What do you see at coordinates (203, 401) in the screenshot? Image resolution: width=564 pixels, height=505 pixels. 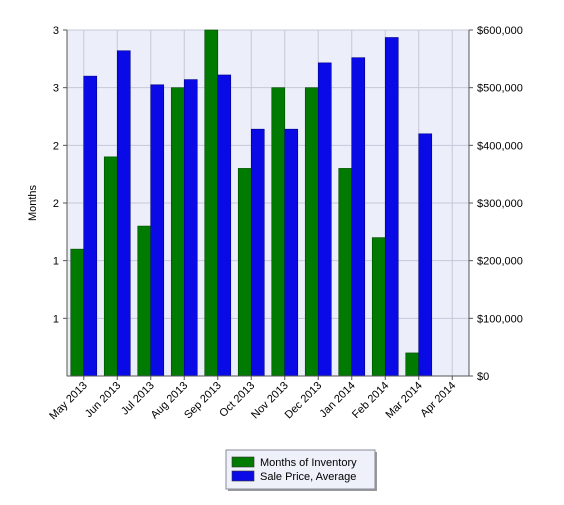 I see `x-axis-tick-label: Sep 2013` at bounding box center [203, 401].